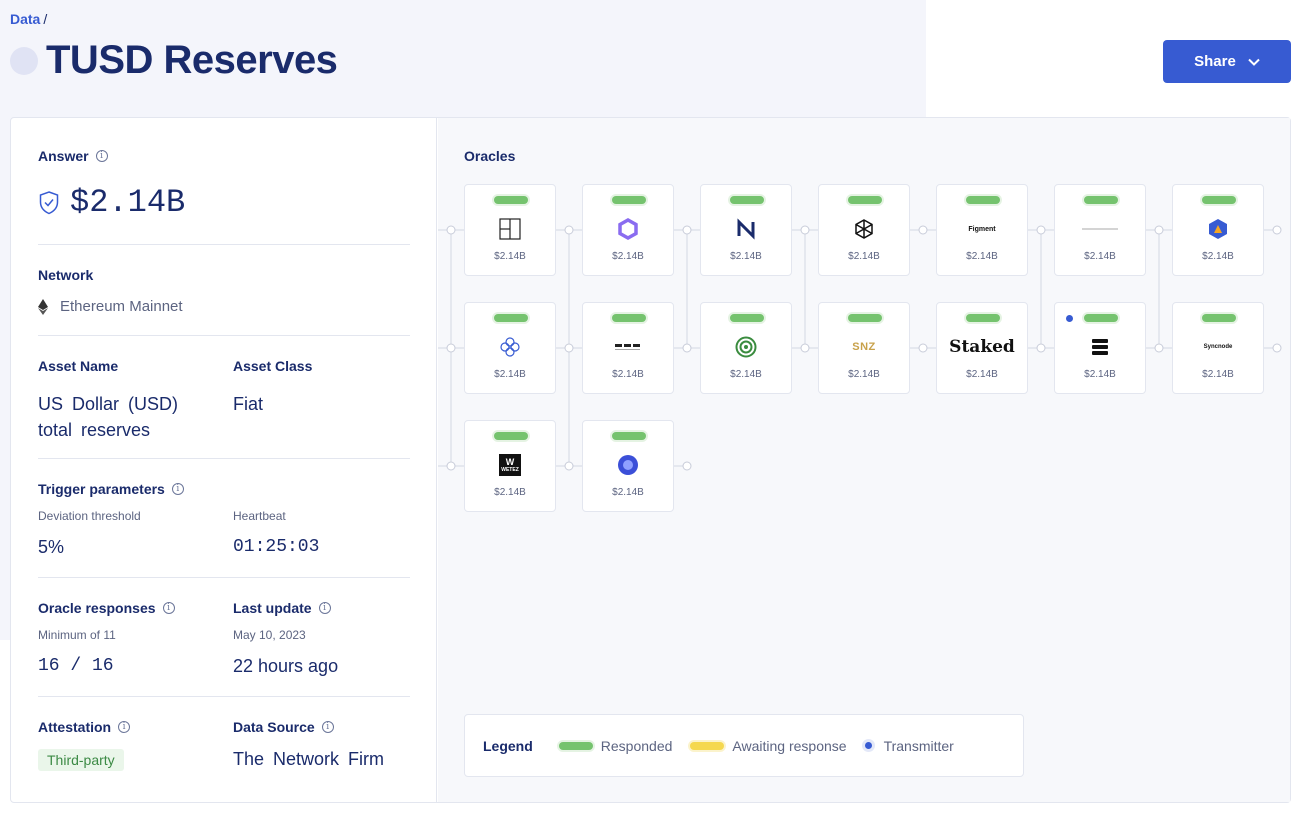 This screenshot has width=1300, height=815. Describe the element at coordinates (224, 745) in the screenshot. I see `attestation-section: Attestation i Third-party` at that location.